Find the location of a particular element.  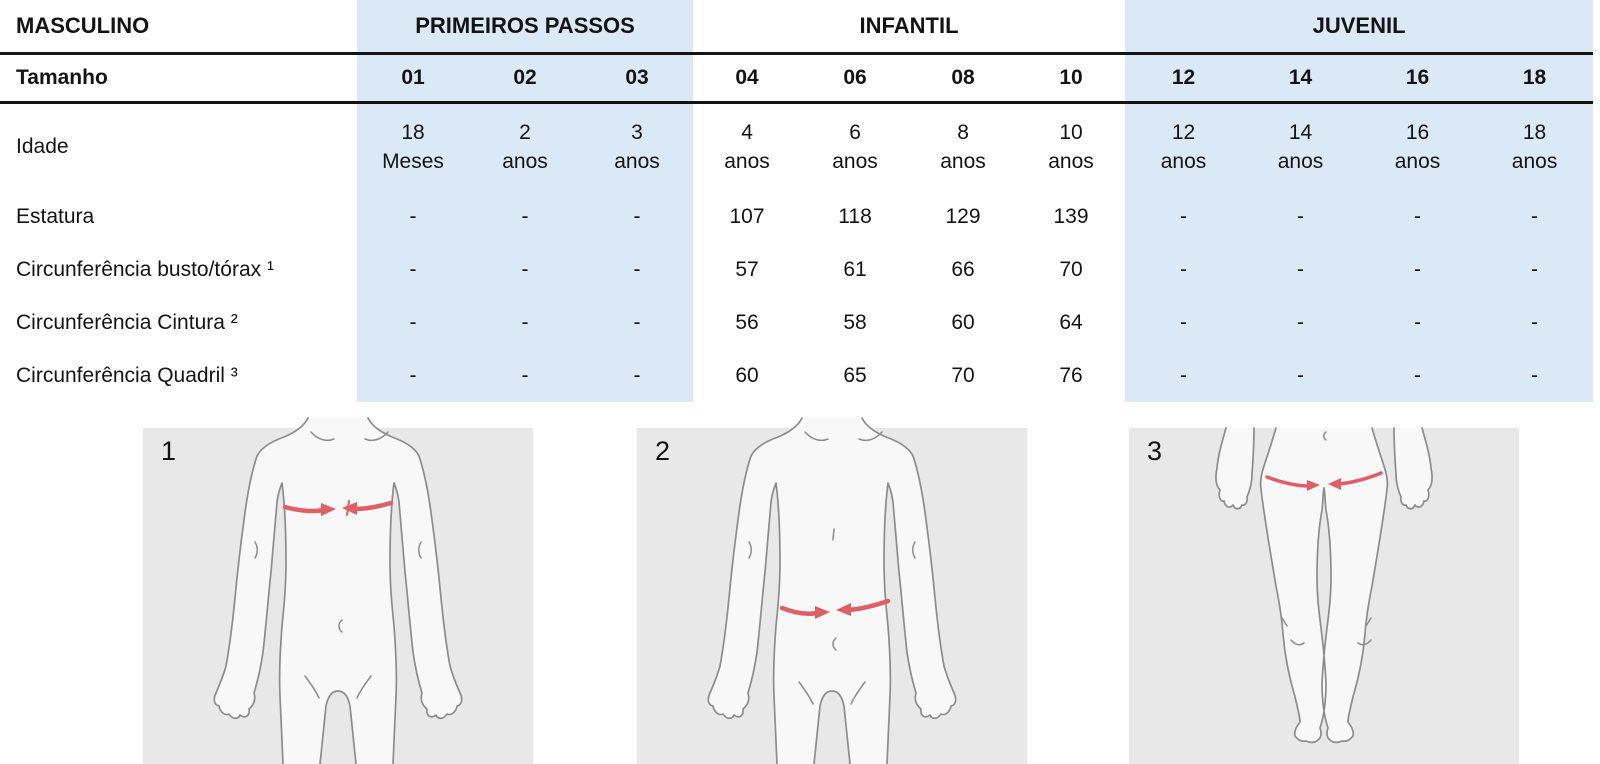

value-cell: 129 is located at coordinates (963, 216).